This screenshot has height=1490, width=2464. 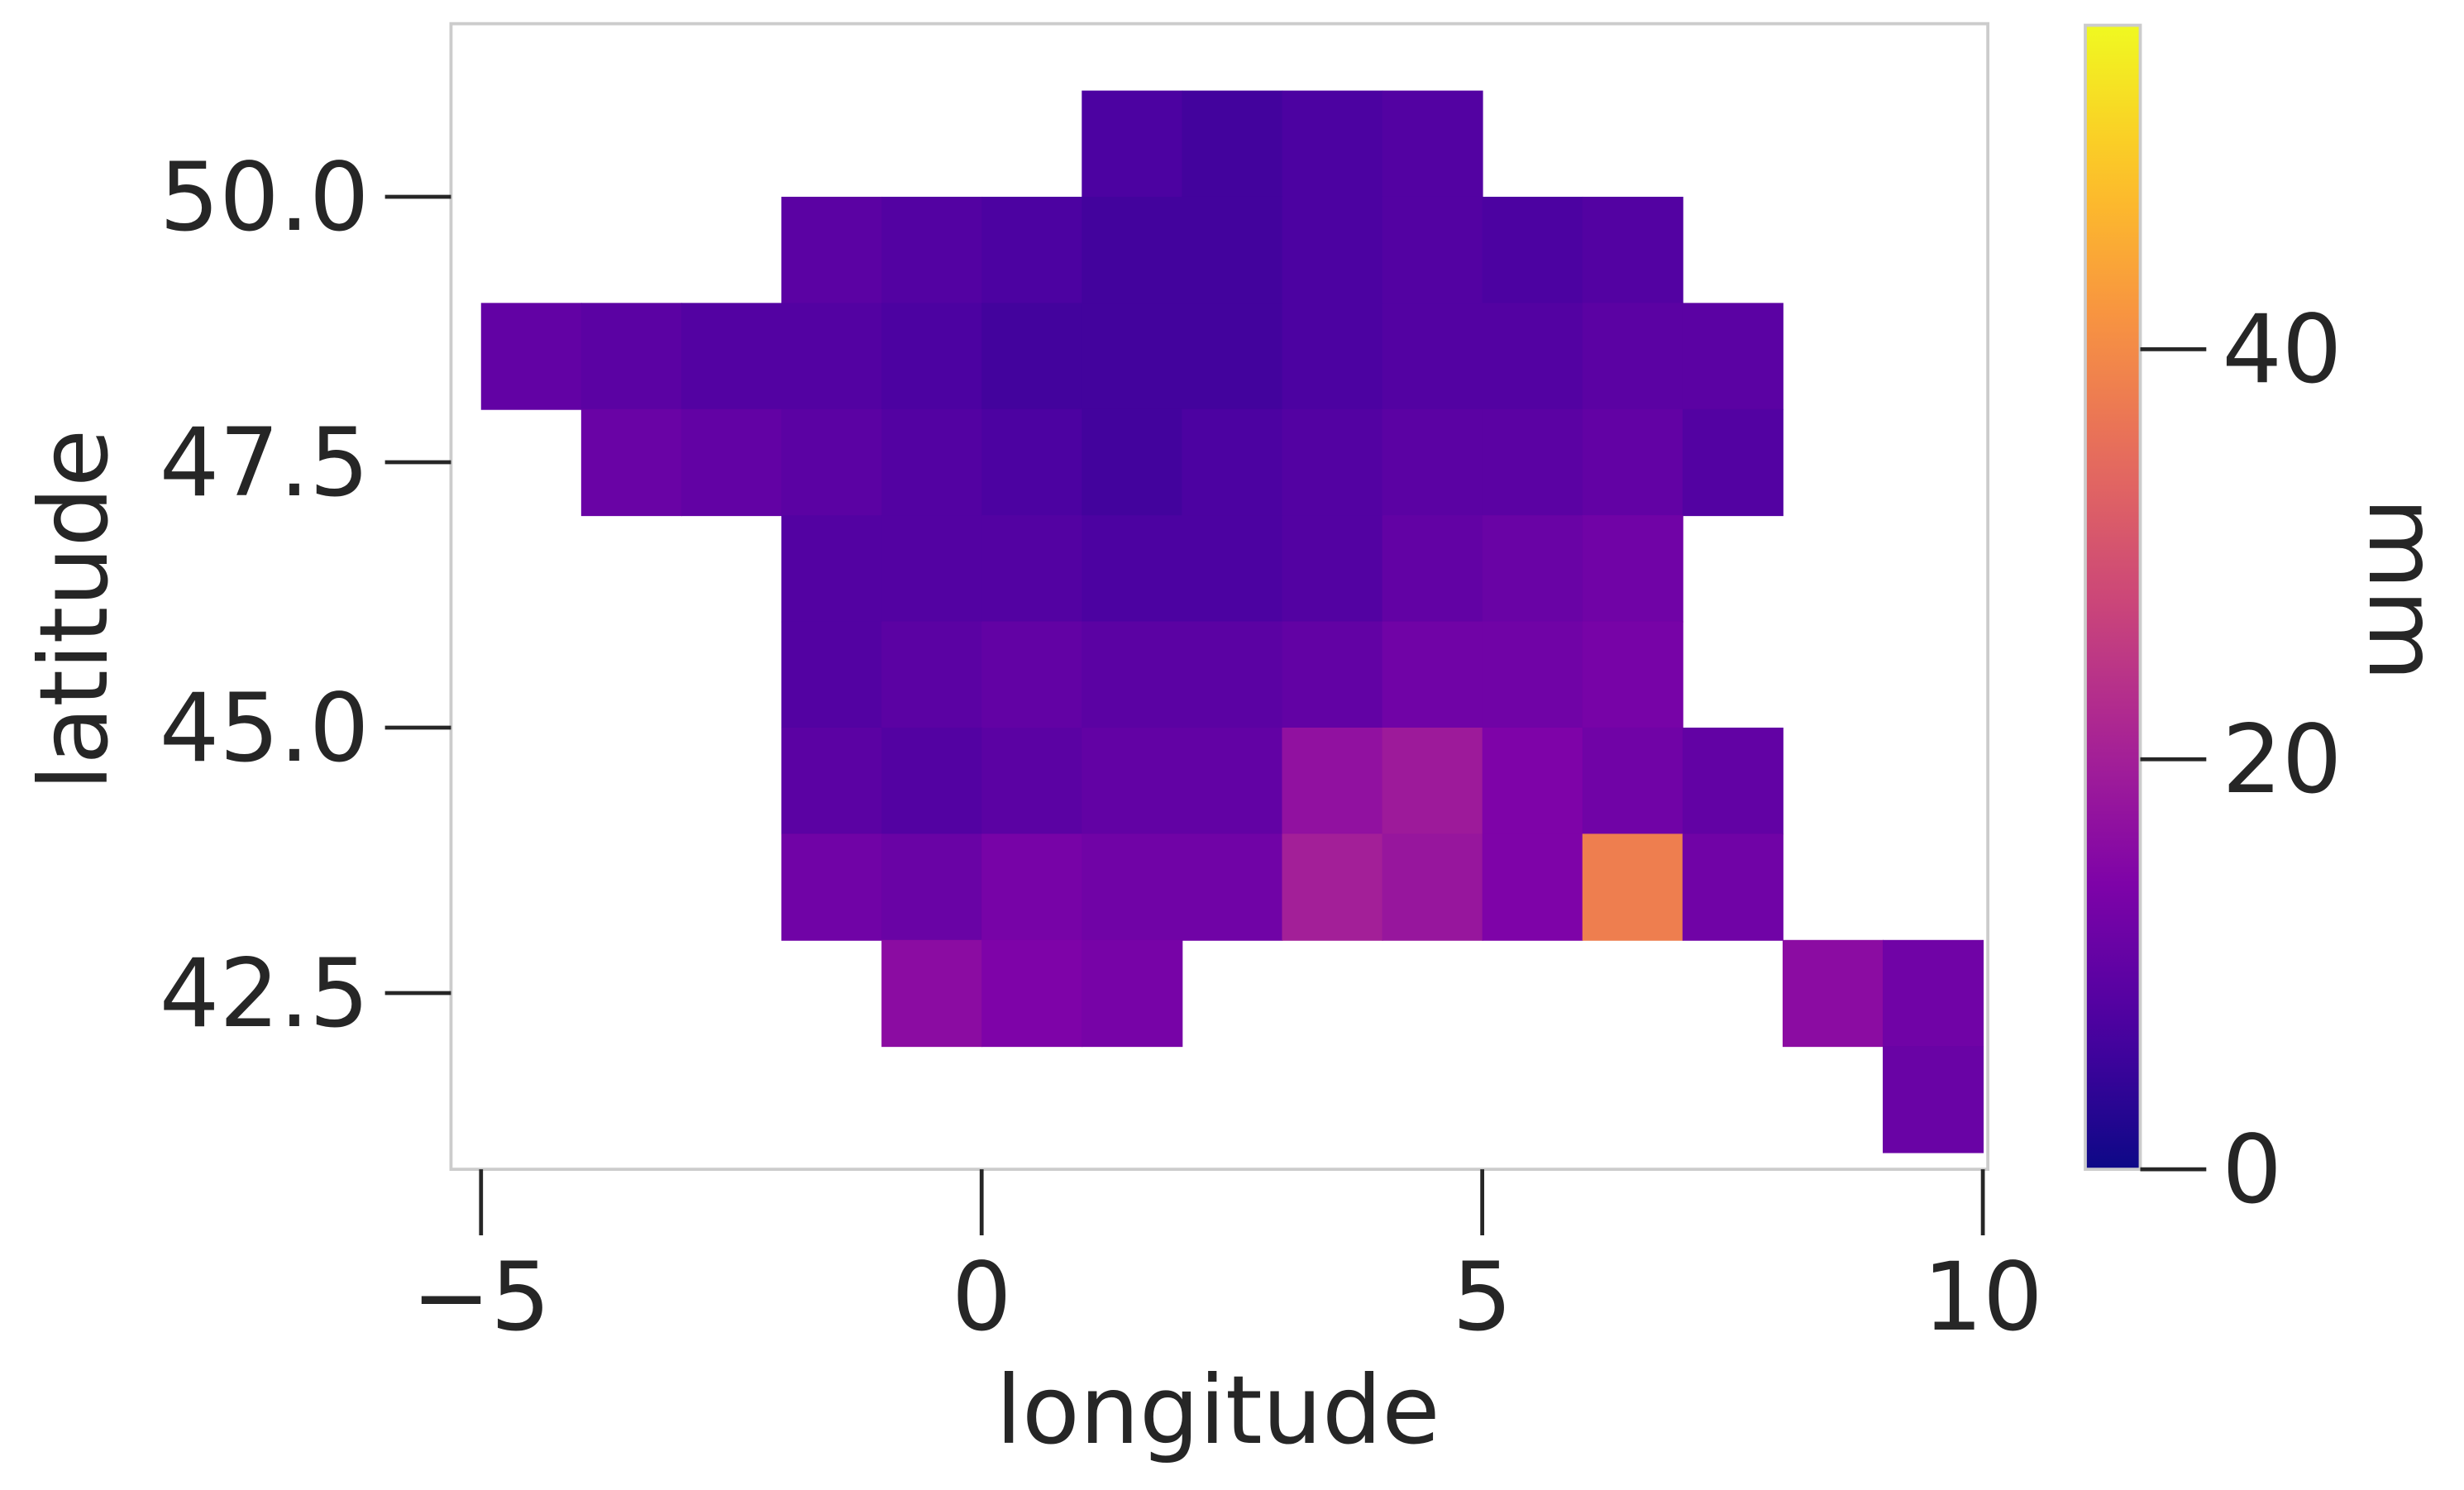 What do you see at coordinates (2402, 589) in the screenshot?
I see `colorbar-label: mm` at bounding box center [2402, 589].